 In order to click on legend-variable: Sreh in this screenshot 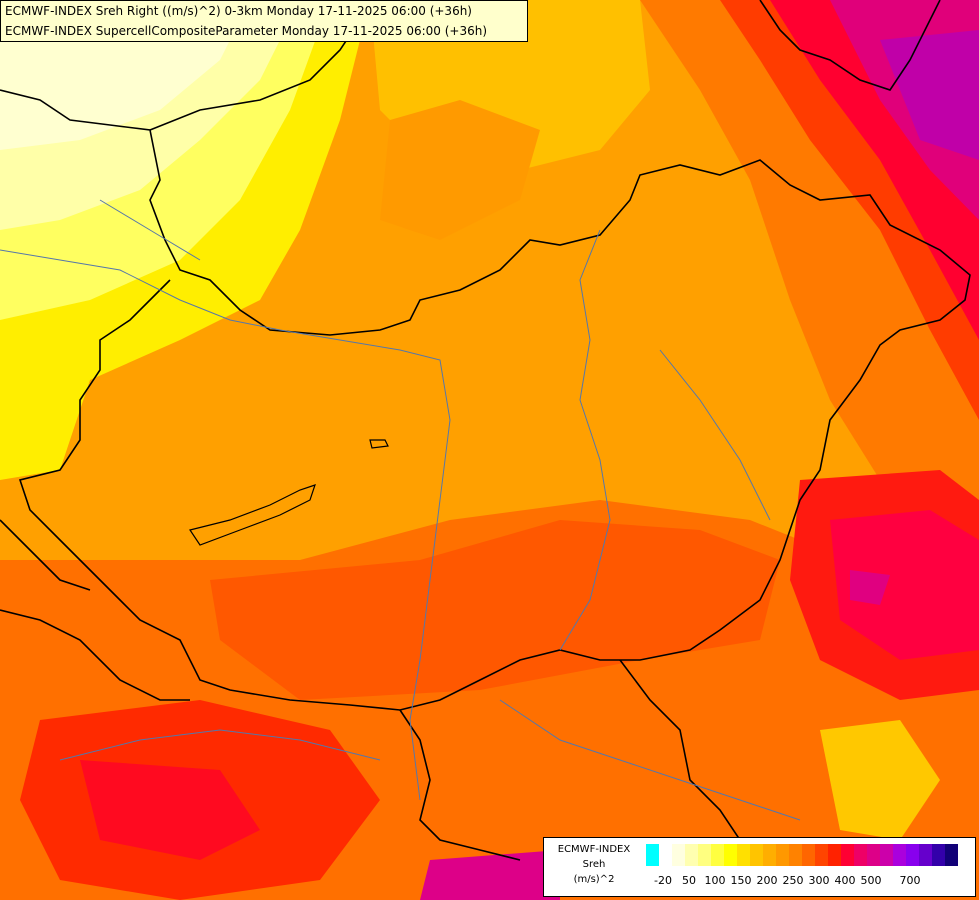, I will do `click(594, 864)`.